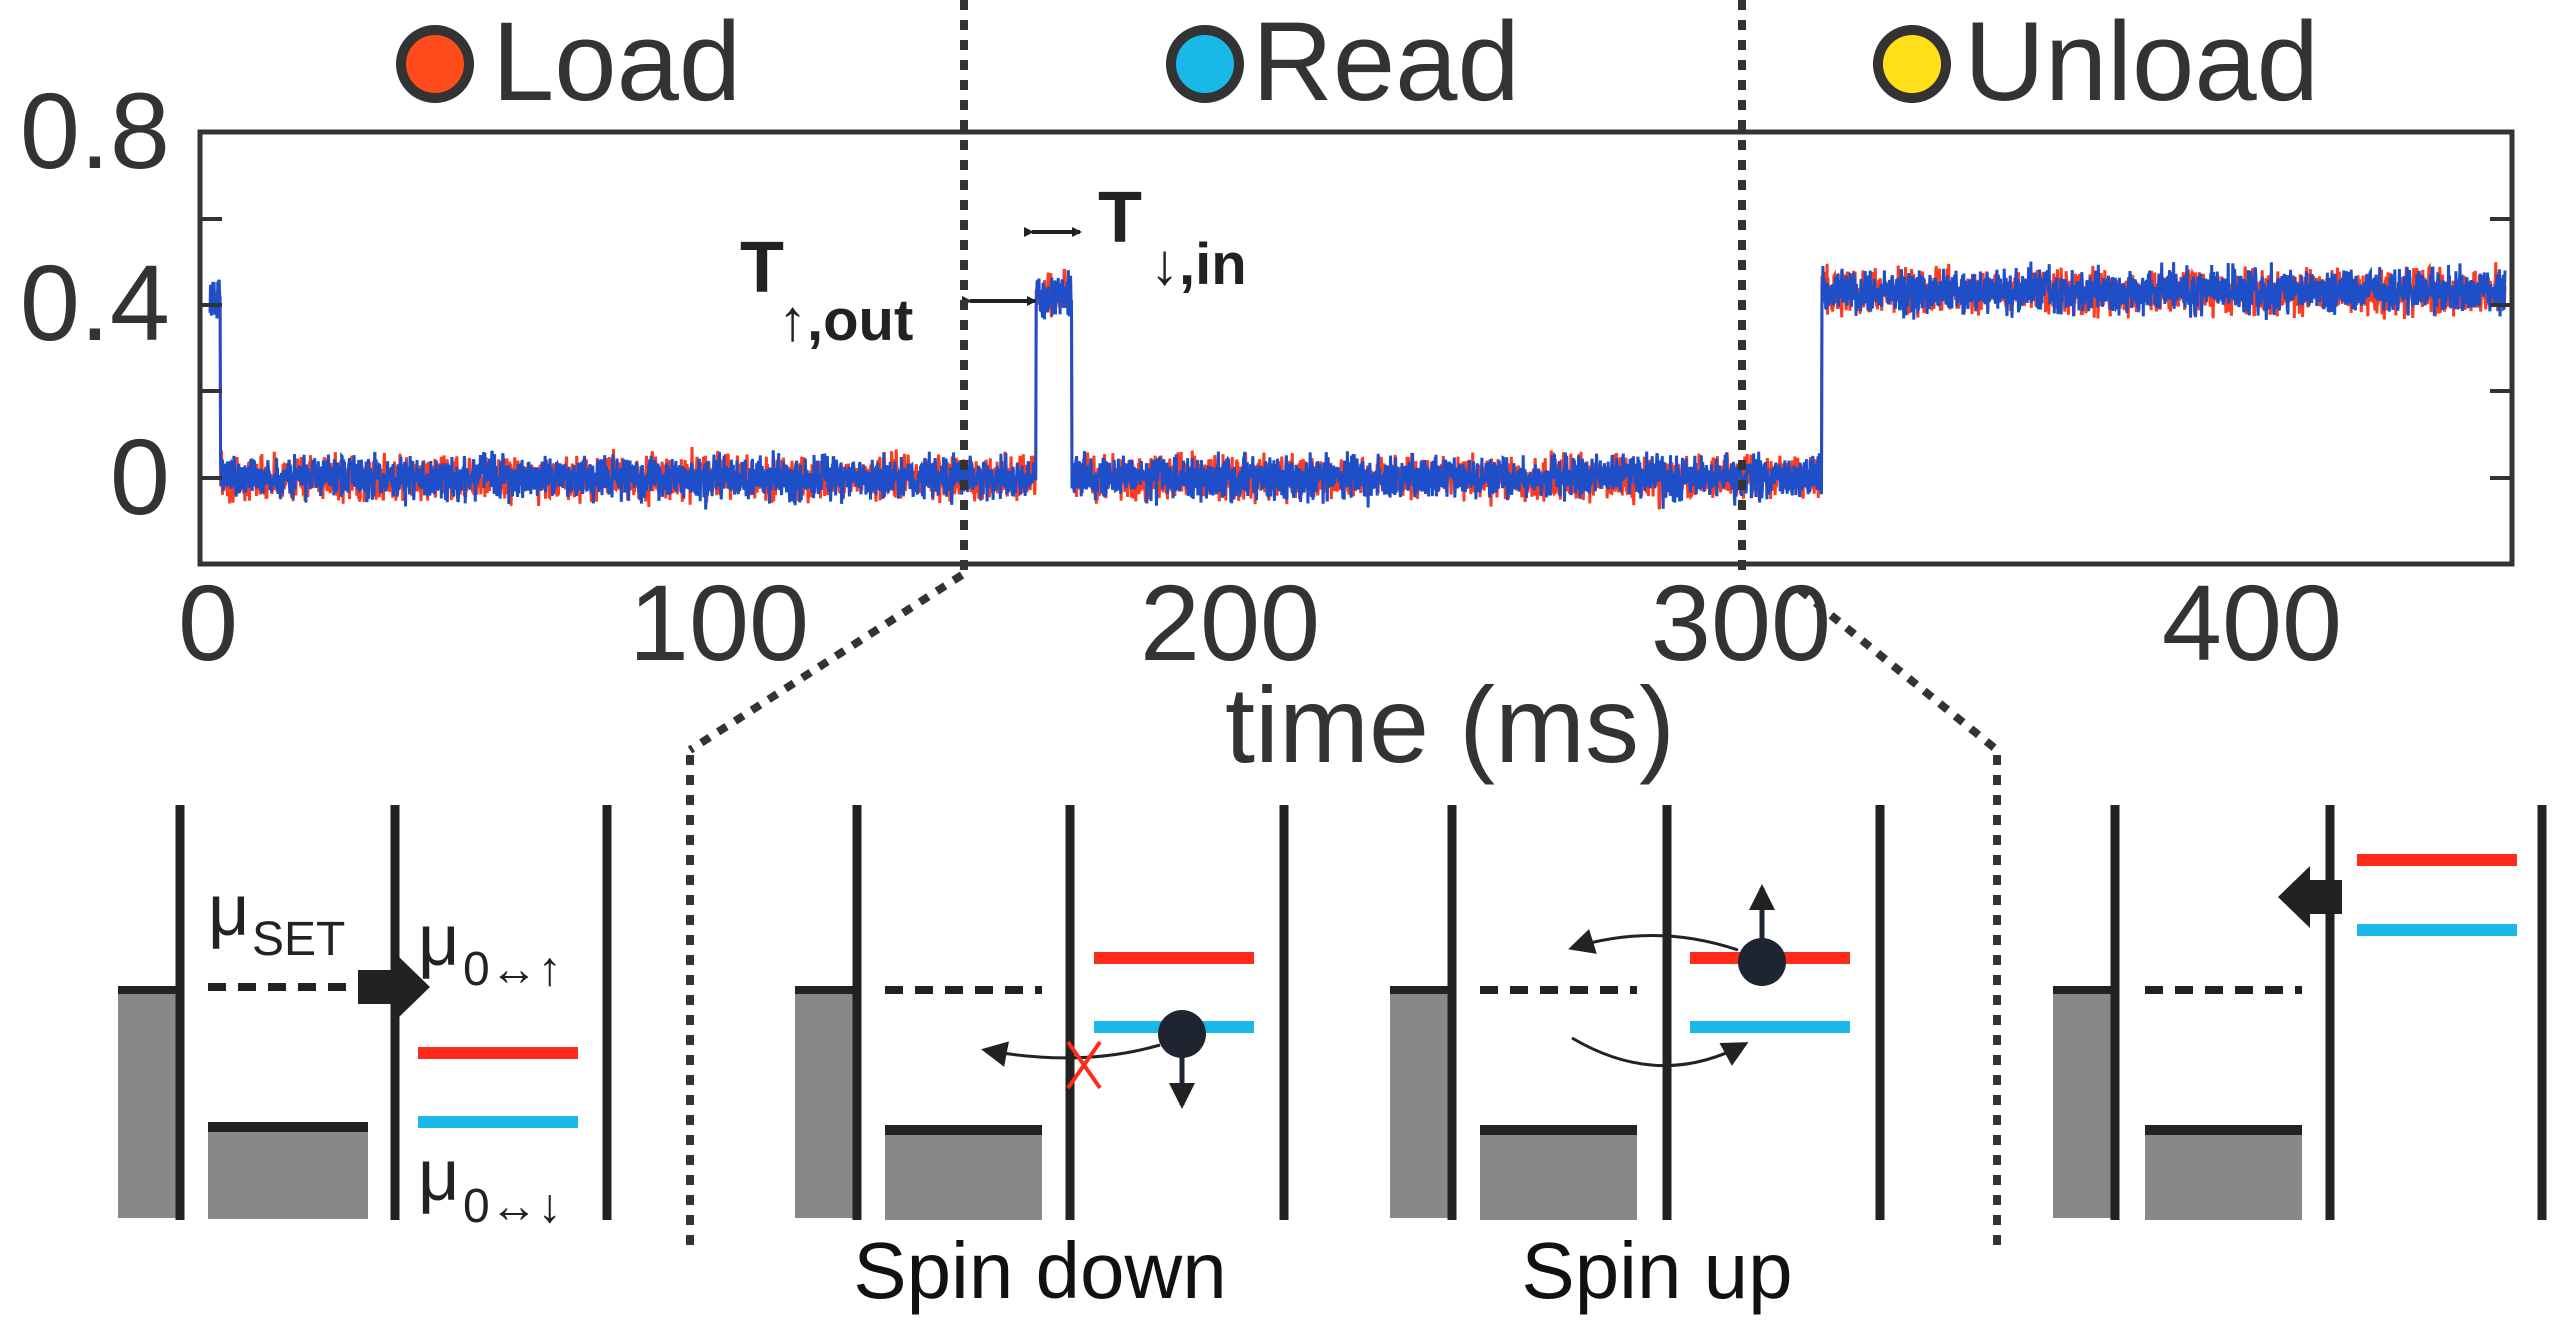 Image resolution: width=2555 pixels, height=1322 pixels. Describe the element at coordinates (438, 1176) in the screenshot. I see `mu-down-label: μ` at that location.